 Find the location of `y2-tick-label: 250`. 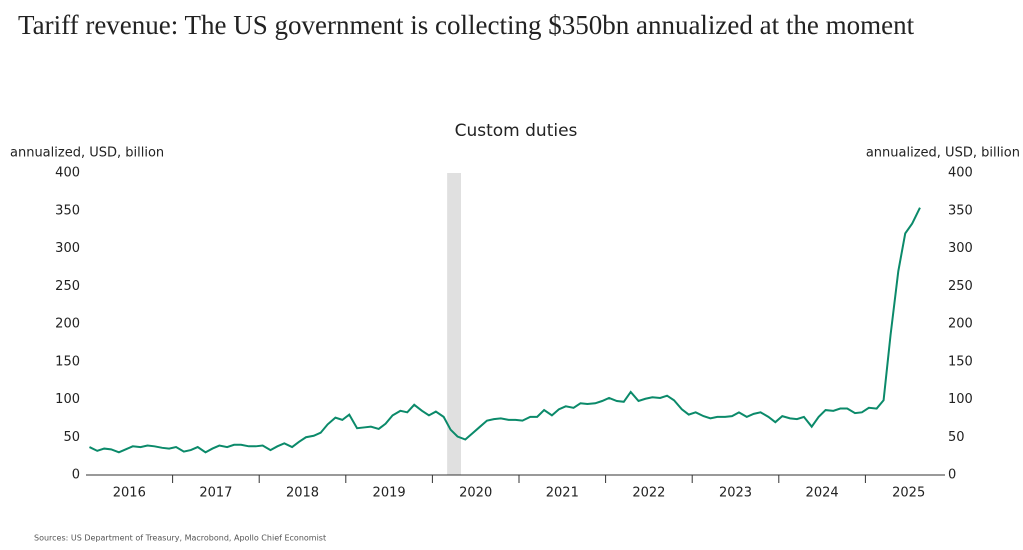

y2-tick-label: 250 is located at coordinates (960, 286).